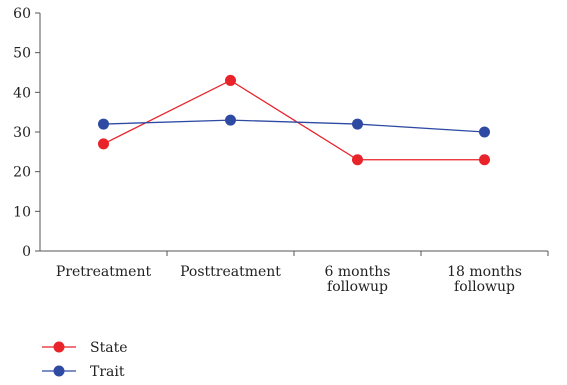  What do you see at coordinates (22, 133) in the screenshot?
I see `y-tick-label: 30` at bounding box center [22, 133].